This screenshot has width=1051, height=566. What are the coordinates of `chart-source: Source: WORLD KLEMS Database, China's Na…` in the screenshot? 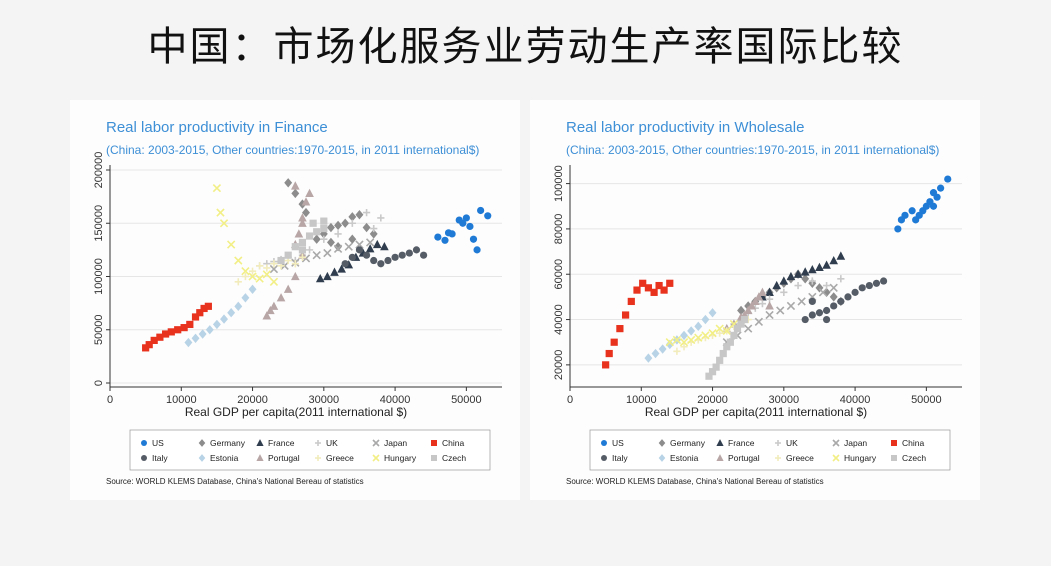 It's located at (235, 481).